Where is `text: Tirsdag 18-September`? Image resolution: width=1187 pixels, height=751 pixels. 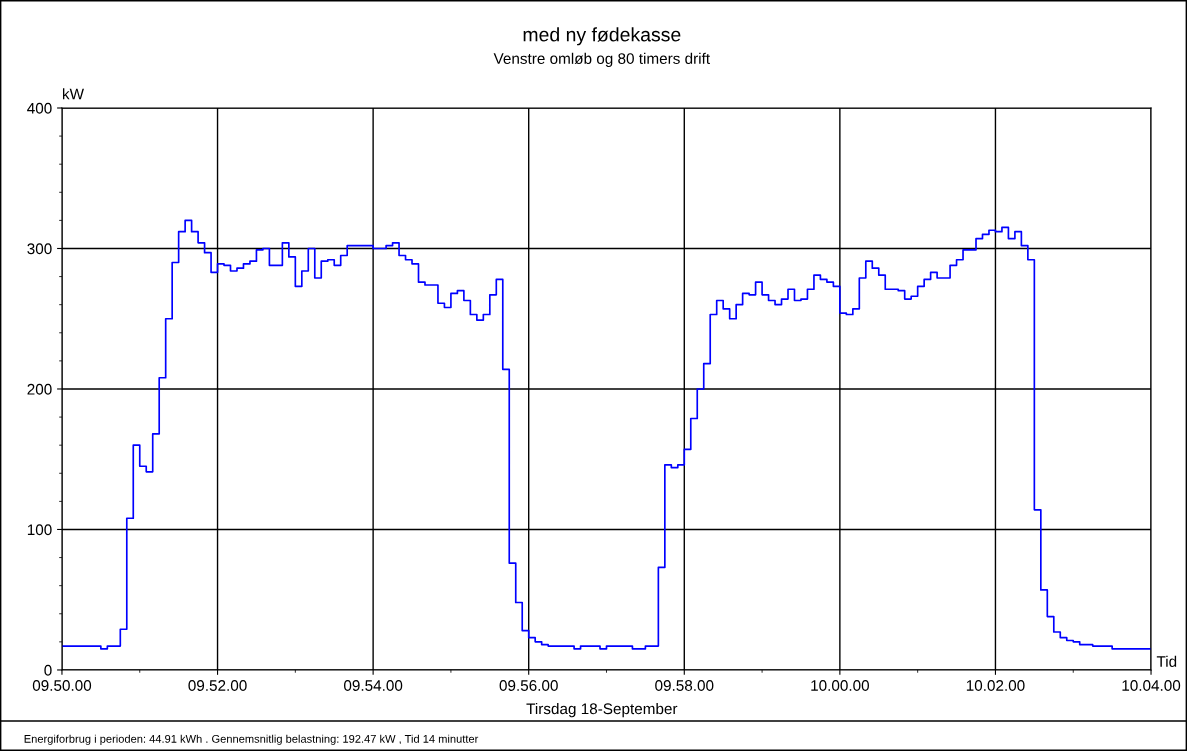 text: Tirsdag 18-September is located at coordinates (602, 710).